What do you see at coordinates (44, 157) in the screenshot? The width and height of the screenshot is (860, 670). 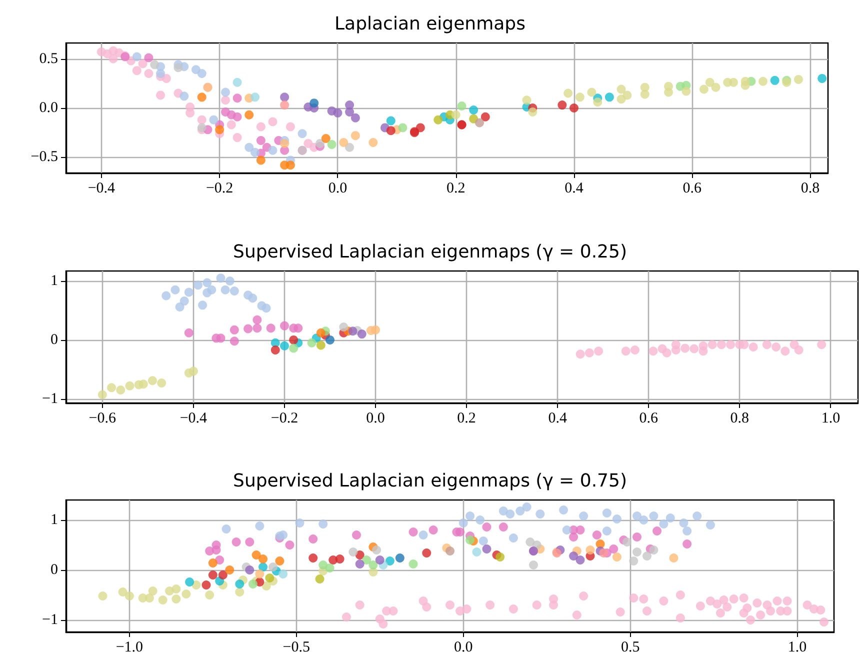 I see `y-tick-label: −0.5` at bounding box center [44, 157].